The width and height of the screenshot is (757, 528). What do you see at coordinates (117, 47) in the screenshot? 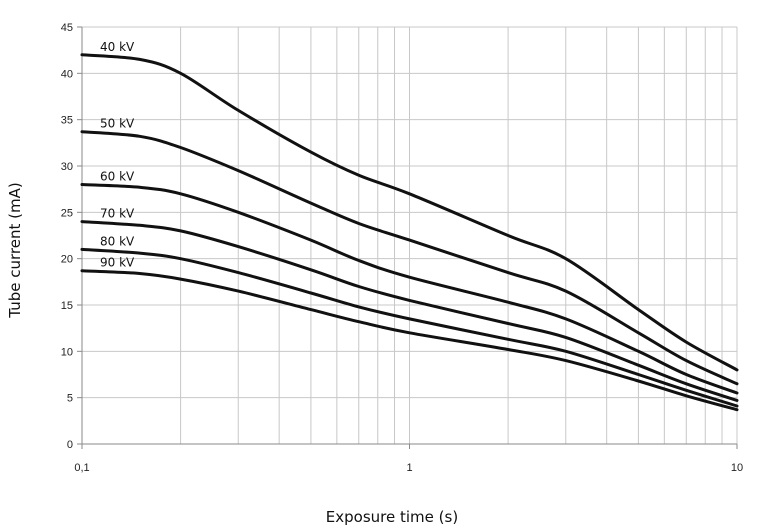
I see `series-label-40kv: 40 kV` at bounding box center [117, 47].